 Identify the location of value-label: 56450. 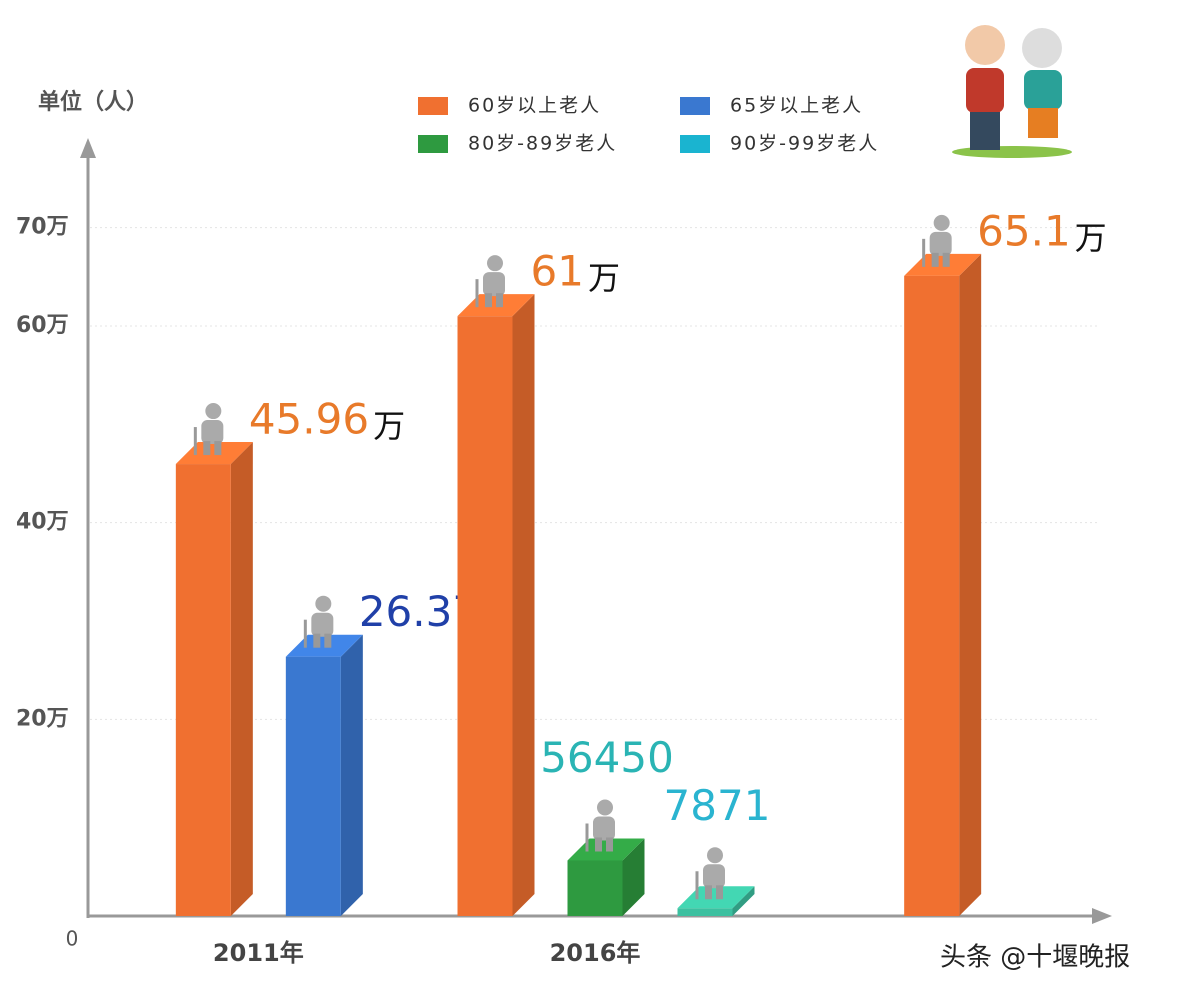
(607, 757).